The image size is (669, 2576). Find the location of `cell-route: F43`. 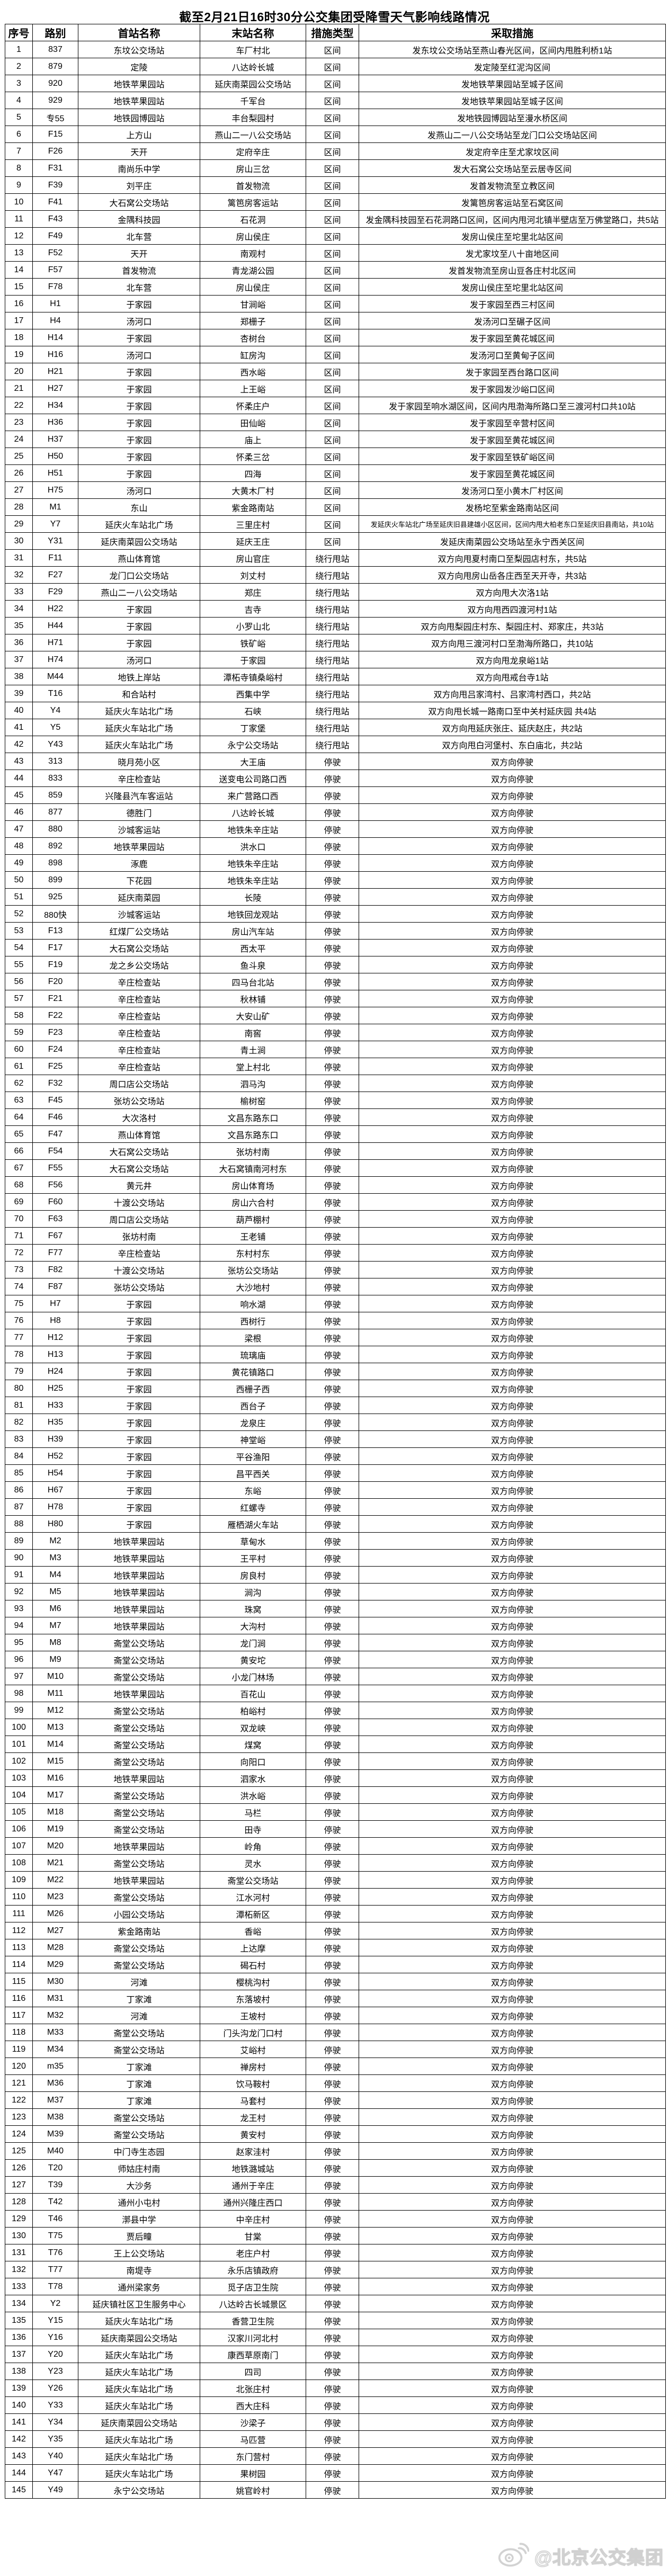

cell-route: F43 is located at coordinates (55, 219).